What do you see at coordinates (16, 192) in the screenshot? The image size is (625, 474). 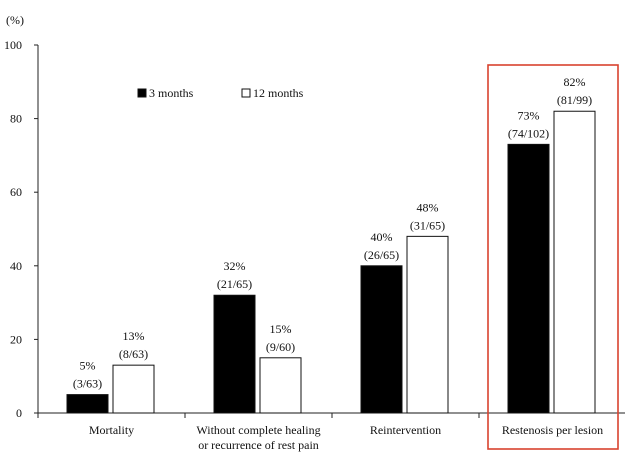 I see `y-tick-label: 60` at bounding box center [16, 192].